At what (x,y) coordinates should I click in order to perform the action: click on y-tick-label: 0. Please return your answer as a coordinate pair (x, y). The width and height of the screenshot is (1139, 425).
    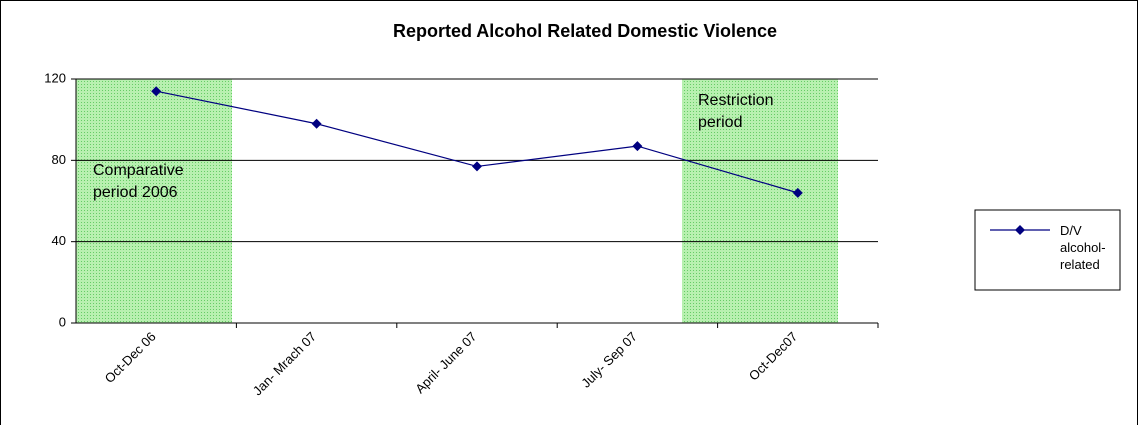
    Looking at the image, I should click on (62, 321).